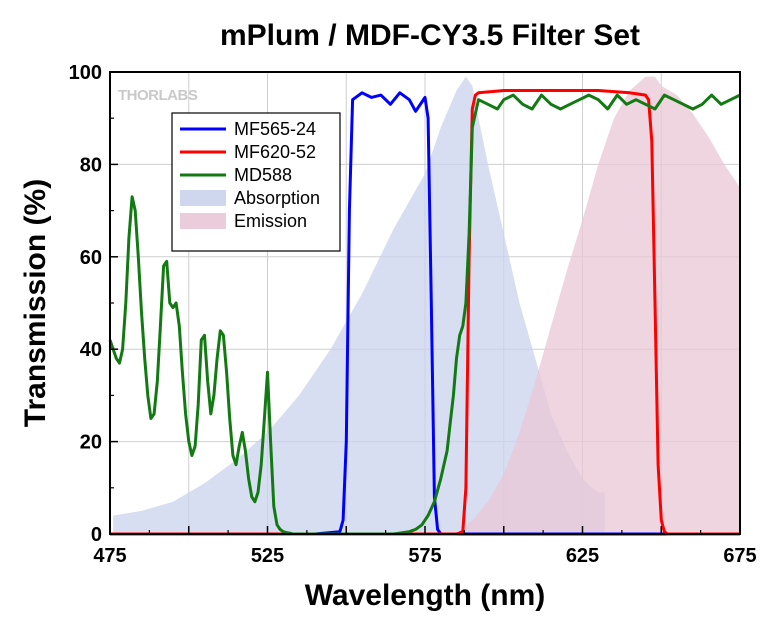 Image resolution: width=780 pixels, height=630 pixels. Describe the element at coordinates (91, 258) in the screenshot. I see `y-tick-label: 60` at that location.